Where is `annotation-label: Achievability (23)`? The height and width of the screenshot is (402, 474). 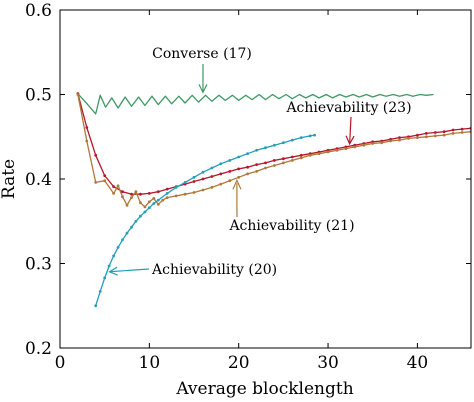
annotation-label: Achievability (23) is located at coordinates (348, 108).